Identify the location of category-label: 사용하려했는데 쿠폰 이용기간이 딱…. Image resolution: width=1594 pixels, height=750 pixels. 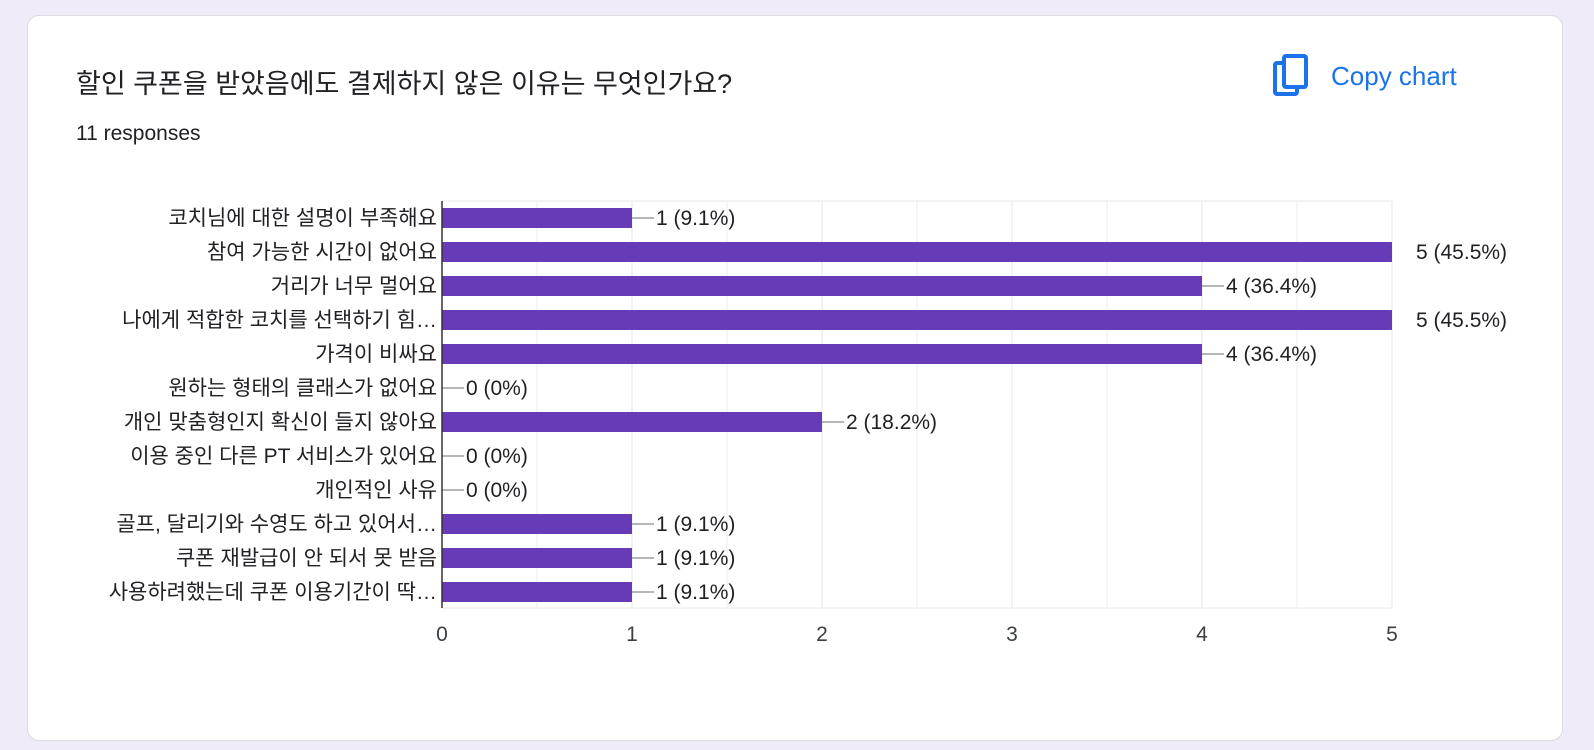
(273, 592).